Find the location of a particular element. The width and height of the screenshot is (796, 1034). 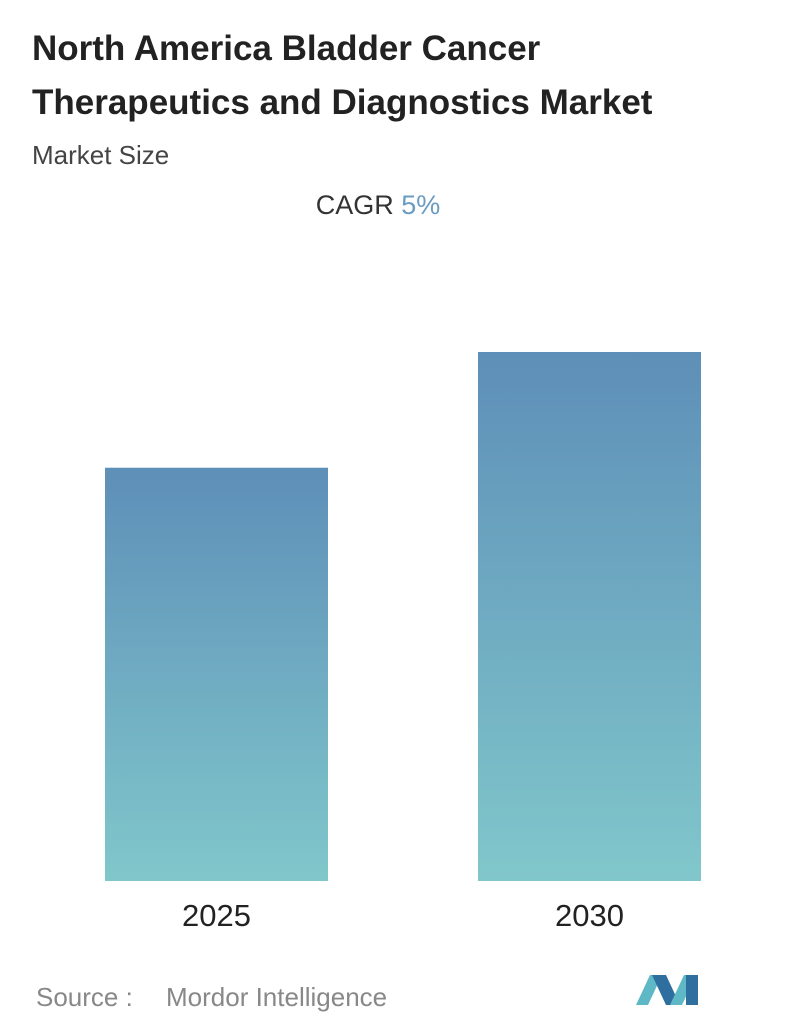

x-tick-label: 2030 is located at coordinates (589, 915).